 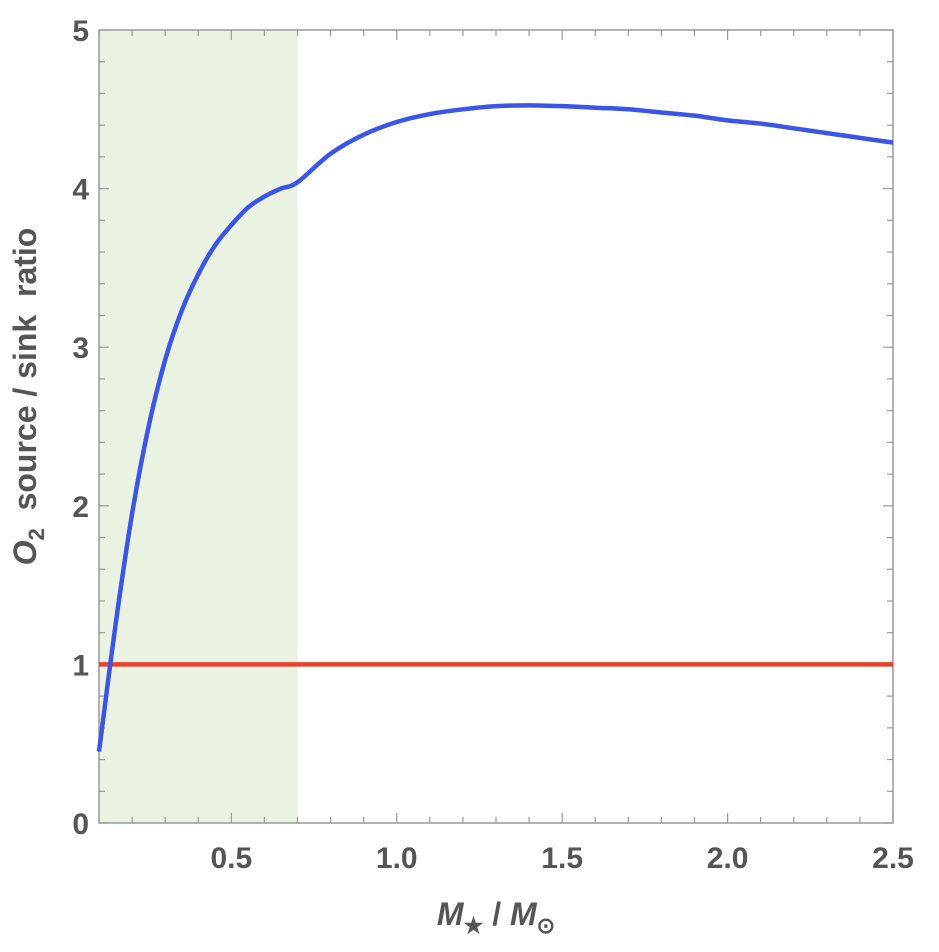 What do you see at coordinates (496, 917) in the screenshot?
I see `x-axis-label: M★ / M⊙` at bounding box center [496, 917].